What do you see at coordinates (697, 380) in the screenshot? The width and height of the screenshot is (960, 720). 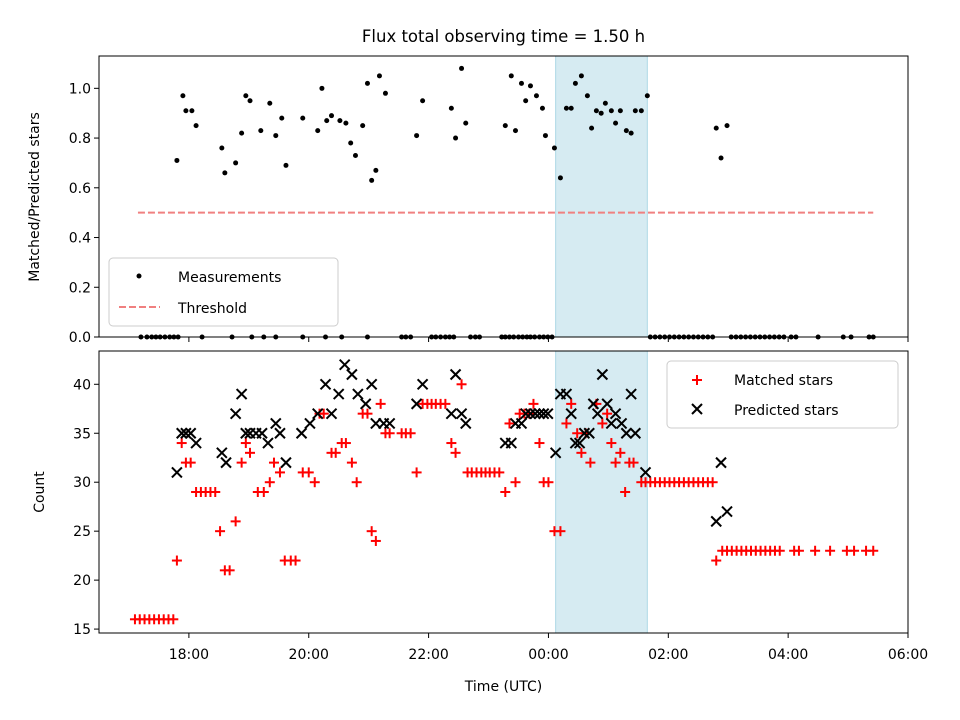 I see `legend-matched-marker` at bounding box center [697, 380].